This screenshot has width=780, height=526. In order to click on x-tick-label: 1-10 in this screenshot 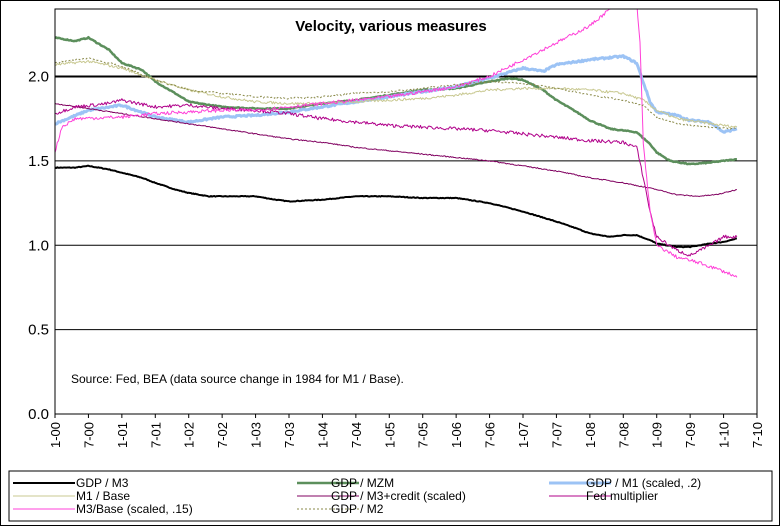, I will do `click(724, 435)`.